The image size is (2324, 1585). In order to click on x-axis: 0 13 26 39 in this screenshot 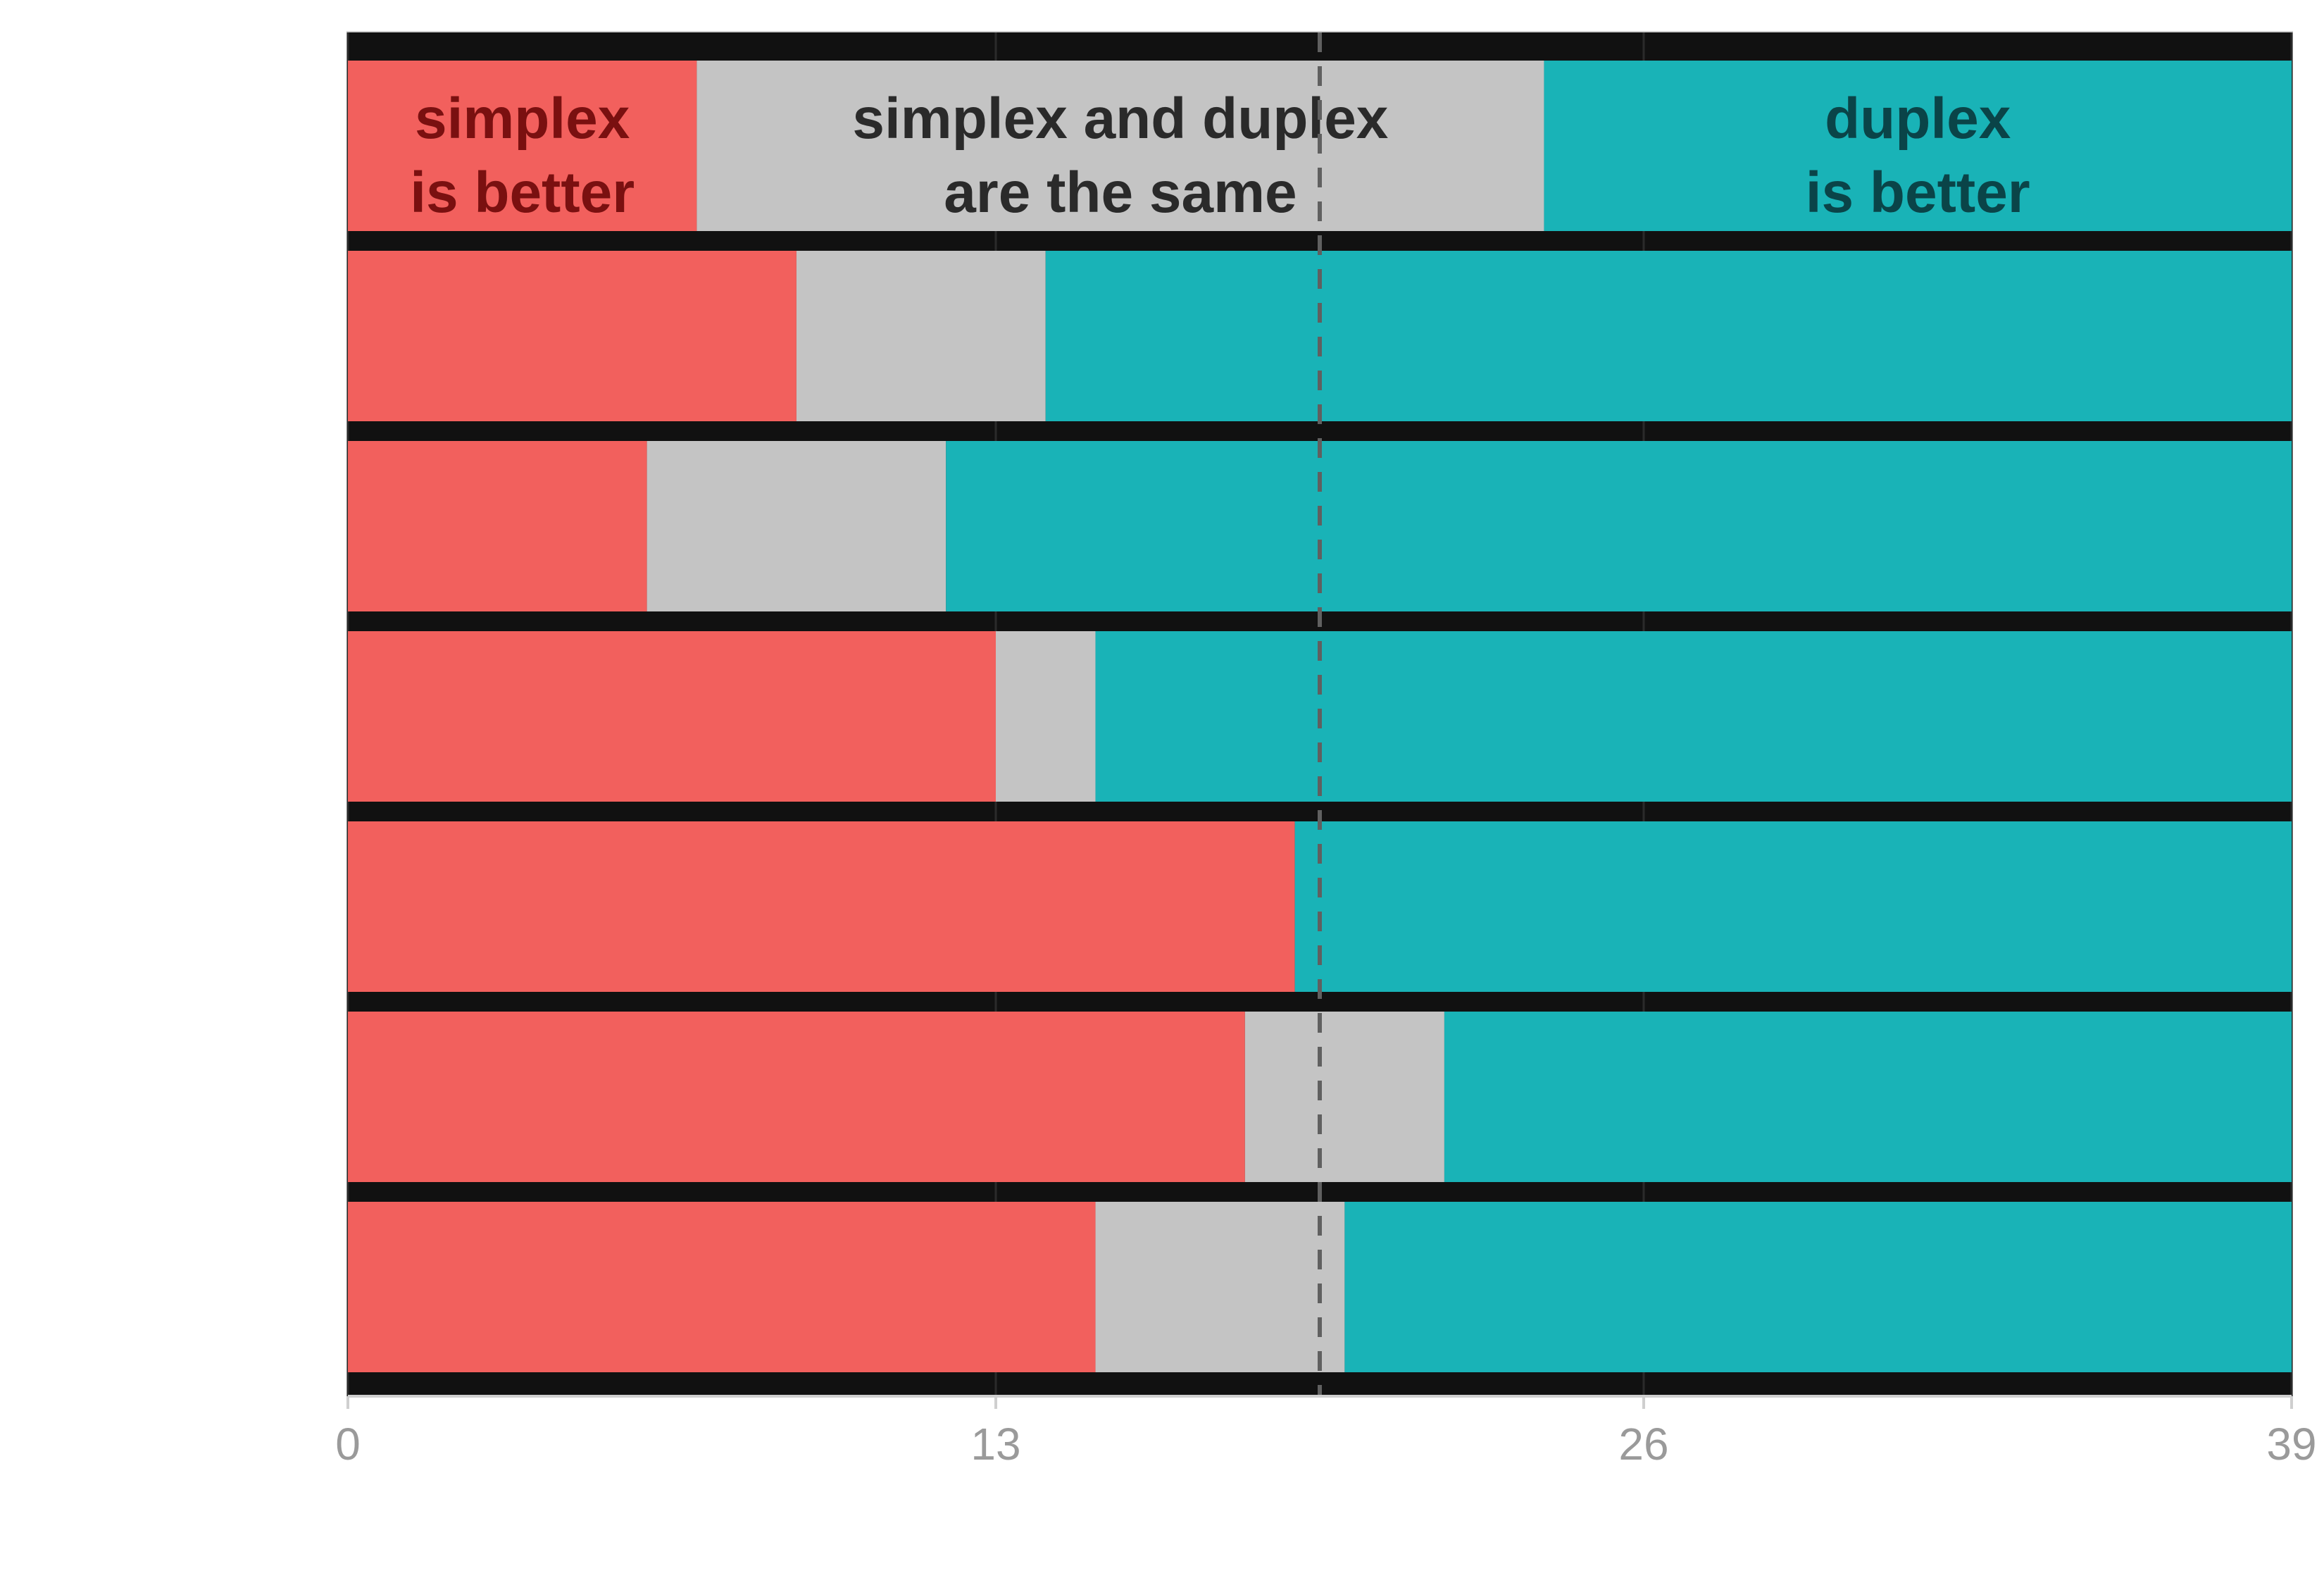, I will do `click(1326, 1432)`.